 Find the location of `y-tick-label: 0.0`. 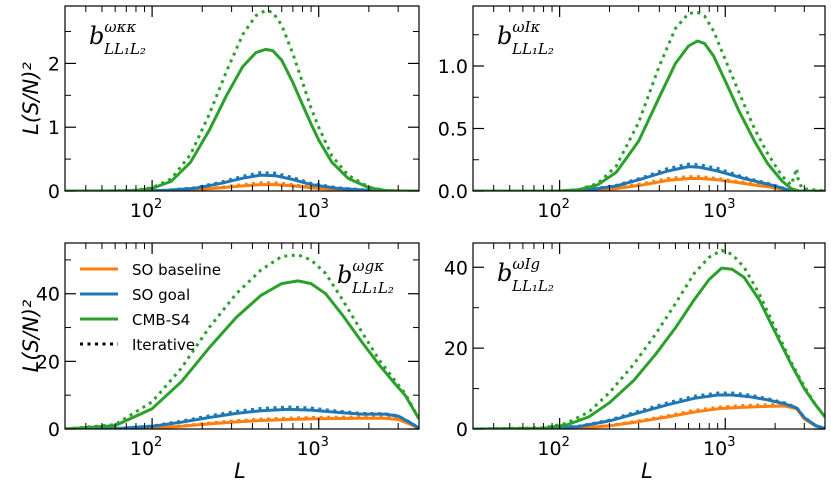

y-tick-label: 0.0 is located at coordinates (453, 192).